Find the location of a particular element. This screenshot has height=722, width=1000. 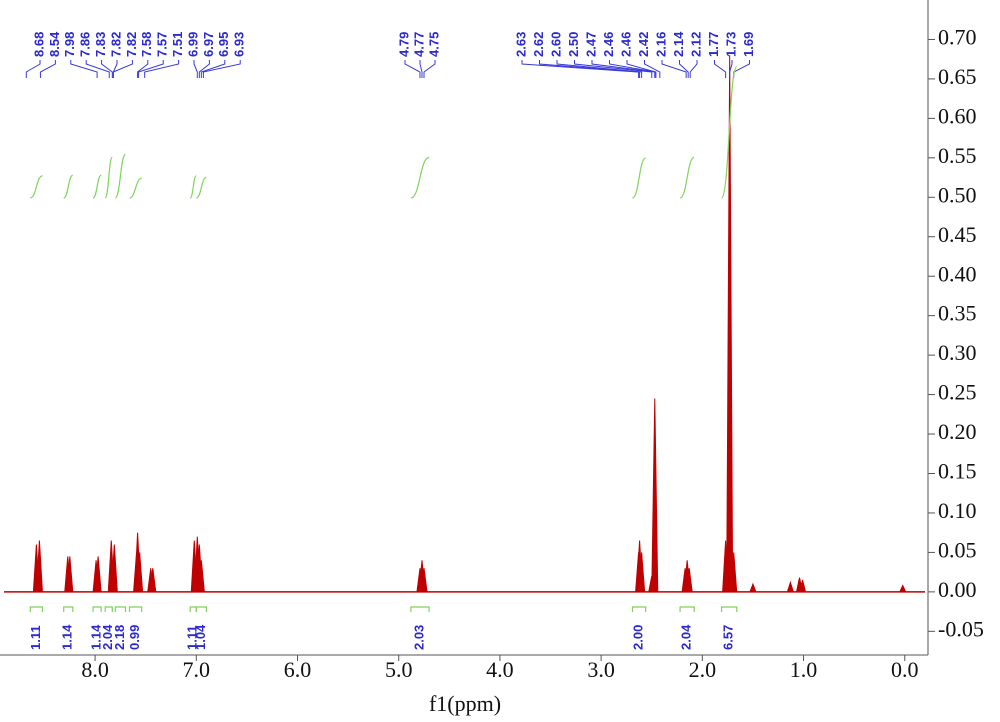

peak-label: 7.51 is located at coordinates (177, 44).